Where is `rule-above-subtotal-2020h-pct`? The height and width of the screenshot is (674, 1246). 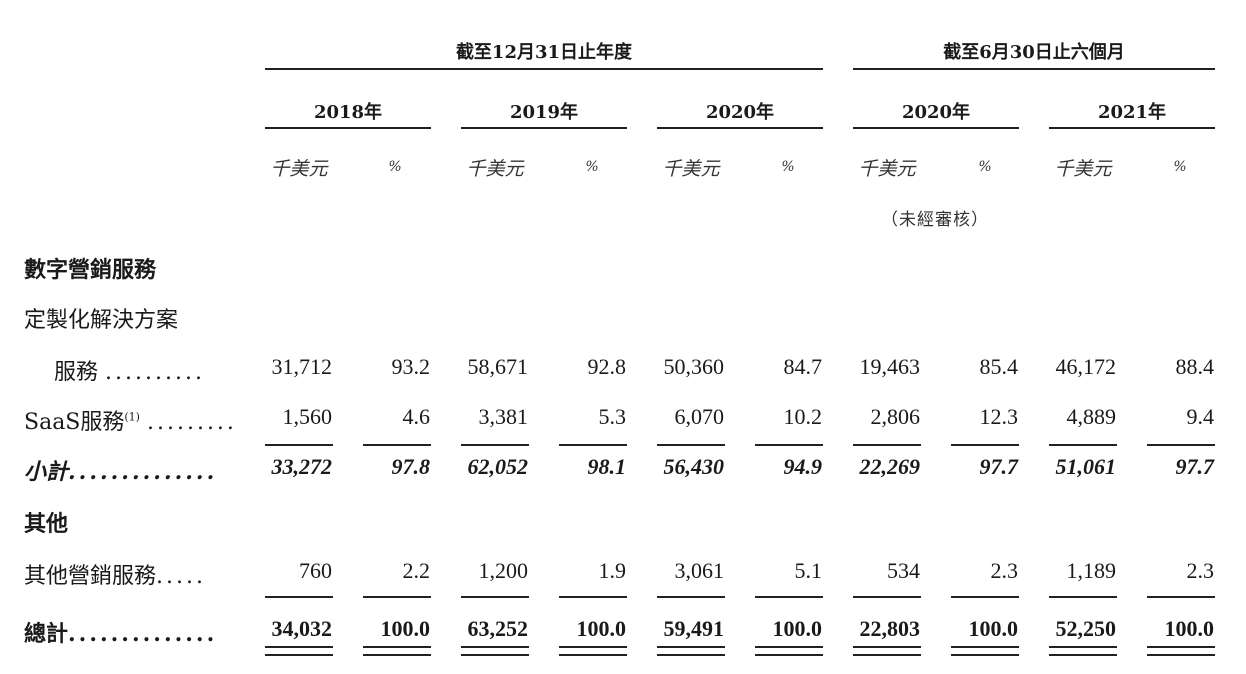
rule-above-subtotal-2020h-pct is located at coordinates (985, 445).